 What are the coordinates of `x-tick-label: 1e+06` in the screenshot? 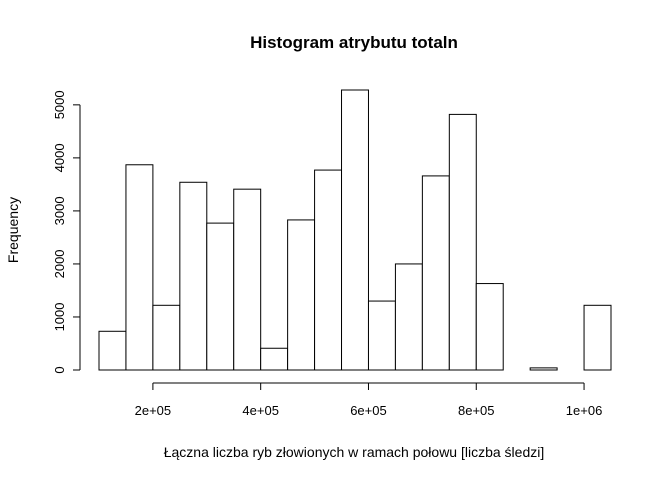 It's located at (584, 410).